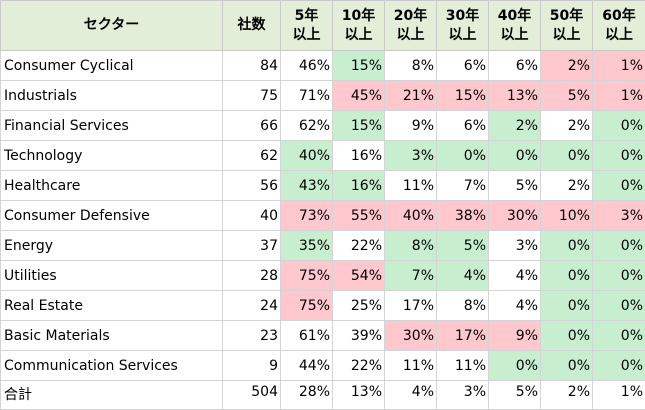 The height and width of the screenshot is (410, 645). What do you see at coordinates (252, 216) in the screenshot?
I see `count-cell: 40` at bounding box center [252, 216].